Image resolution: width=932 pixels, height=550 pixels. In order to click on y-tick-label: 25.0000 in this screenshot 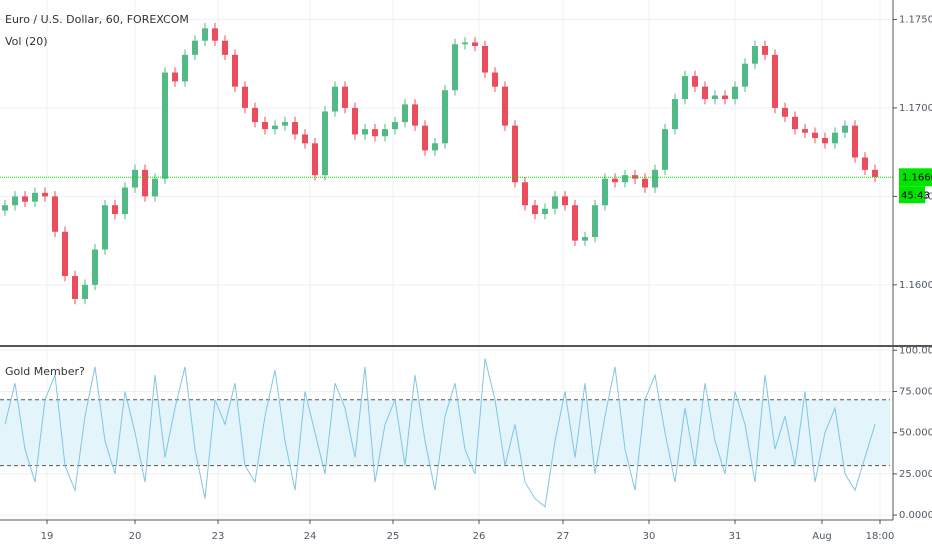, I will do `click(915, 474)`.